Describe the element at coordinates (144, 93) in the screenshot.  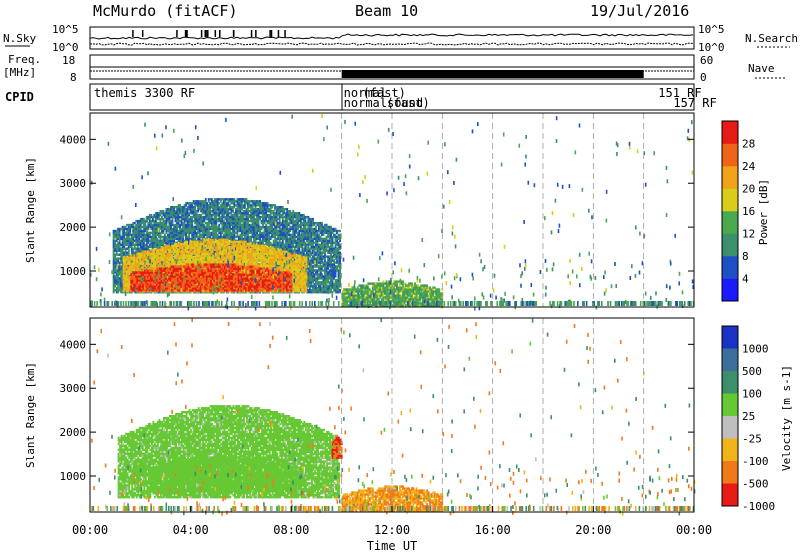
I see `cpid-entry: themis 3300 RF` at that location.